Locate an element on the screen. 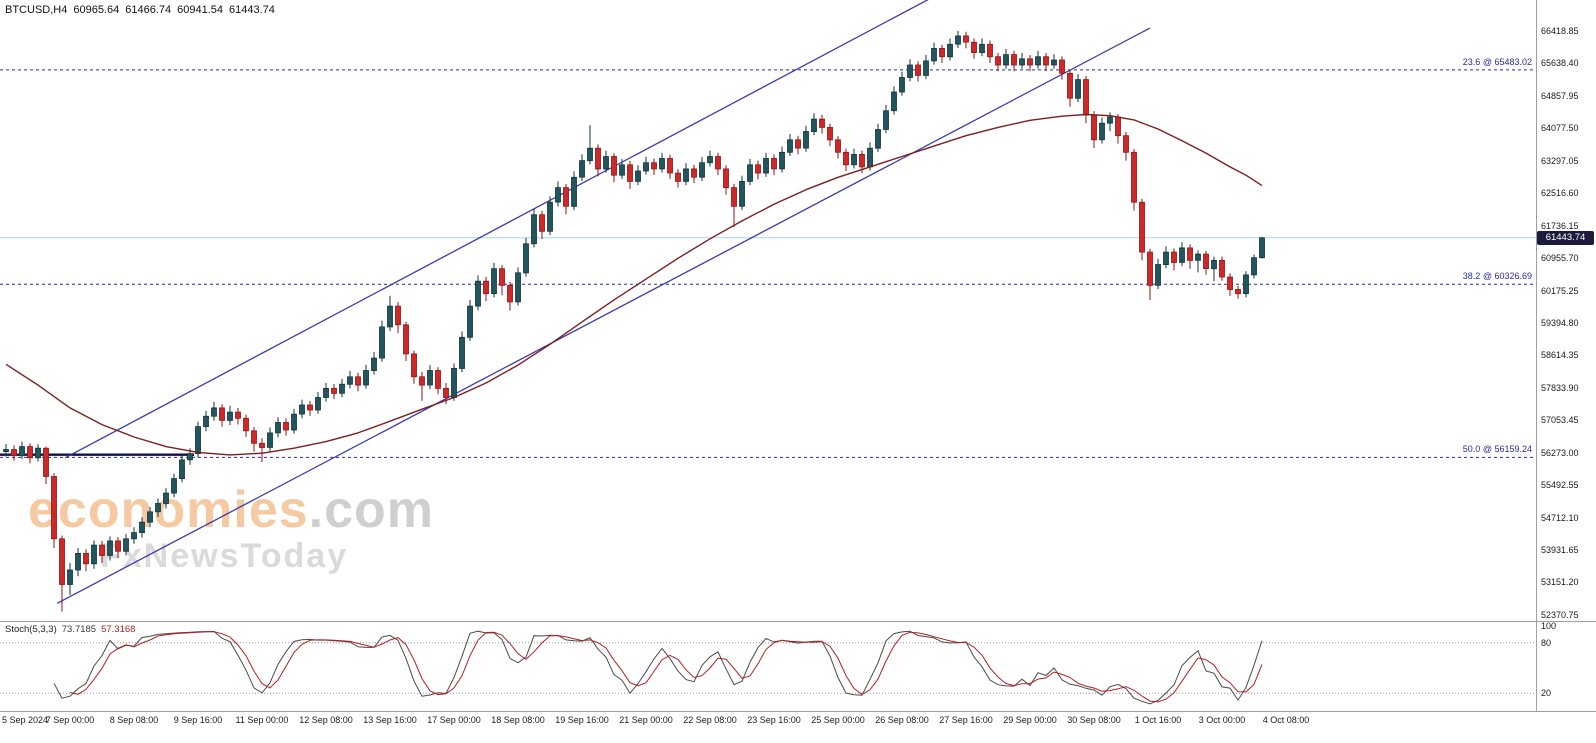 The width and height of the screenshot is (1596, 743). time-tick-label: 4 Oct 08:00 is located at coordinates (1286, 720).